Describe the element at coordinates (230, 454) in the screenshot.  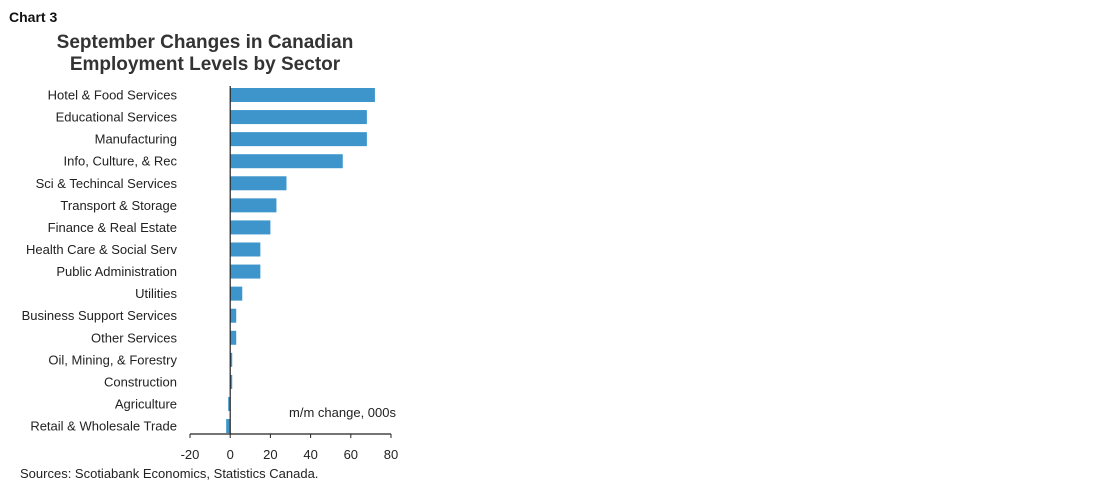
I see `x-tick-label-1: 0` at that location.